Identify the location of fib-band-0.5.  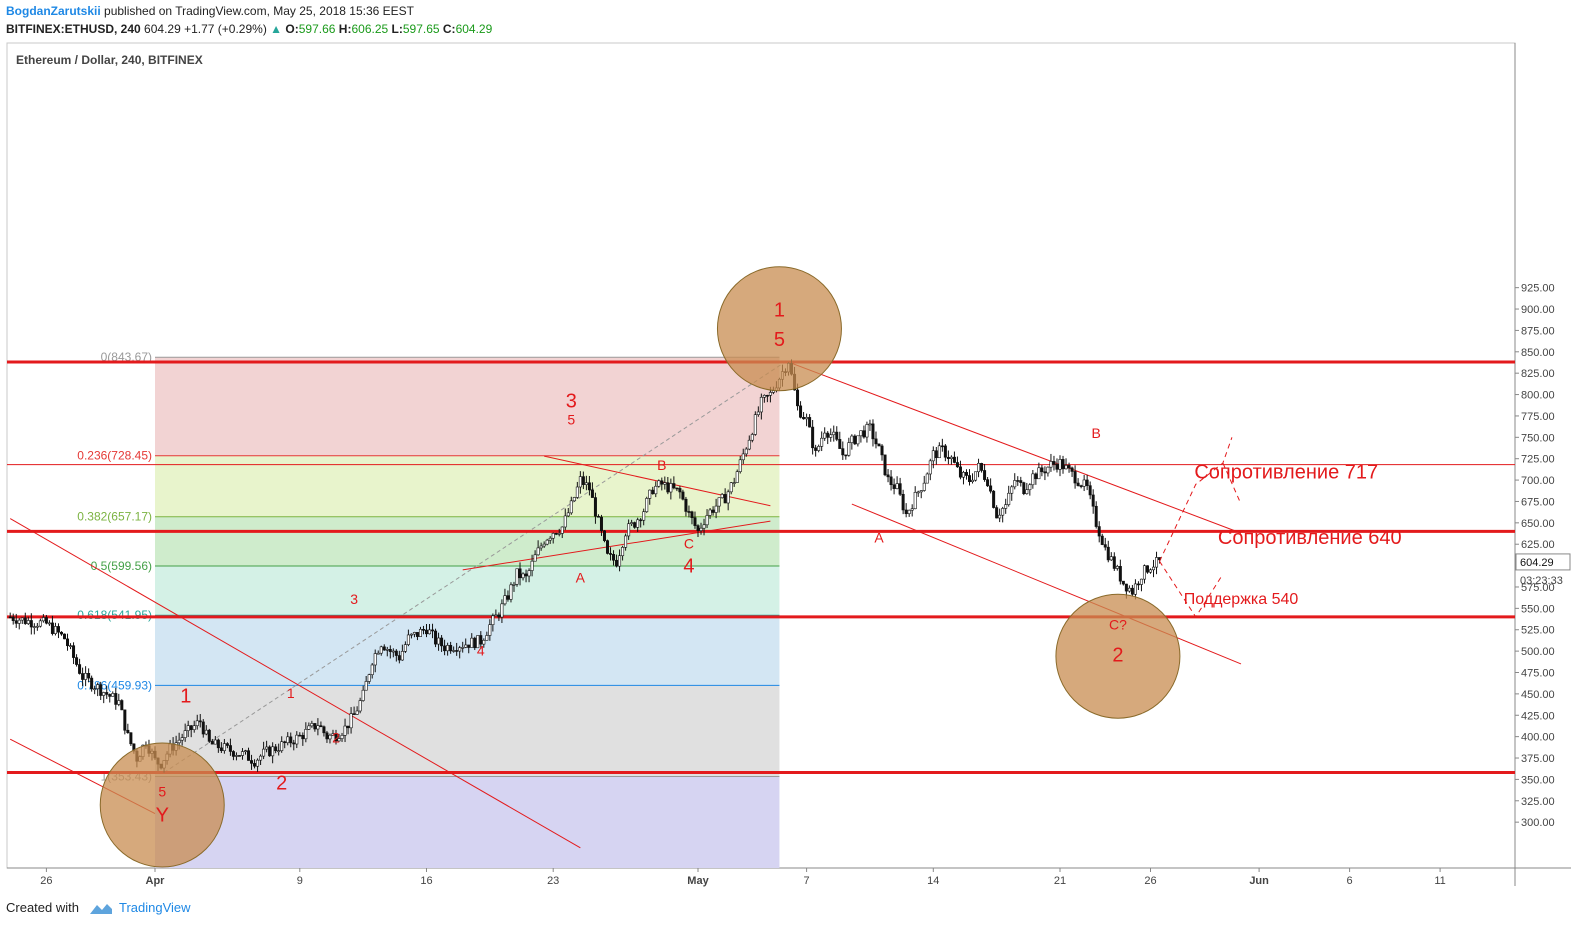
(467, 590).